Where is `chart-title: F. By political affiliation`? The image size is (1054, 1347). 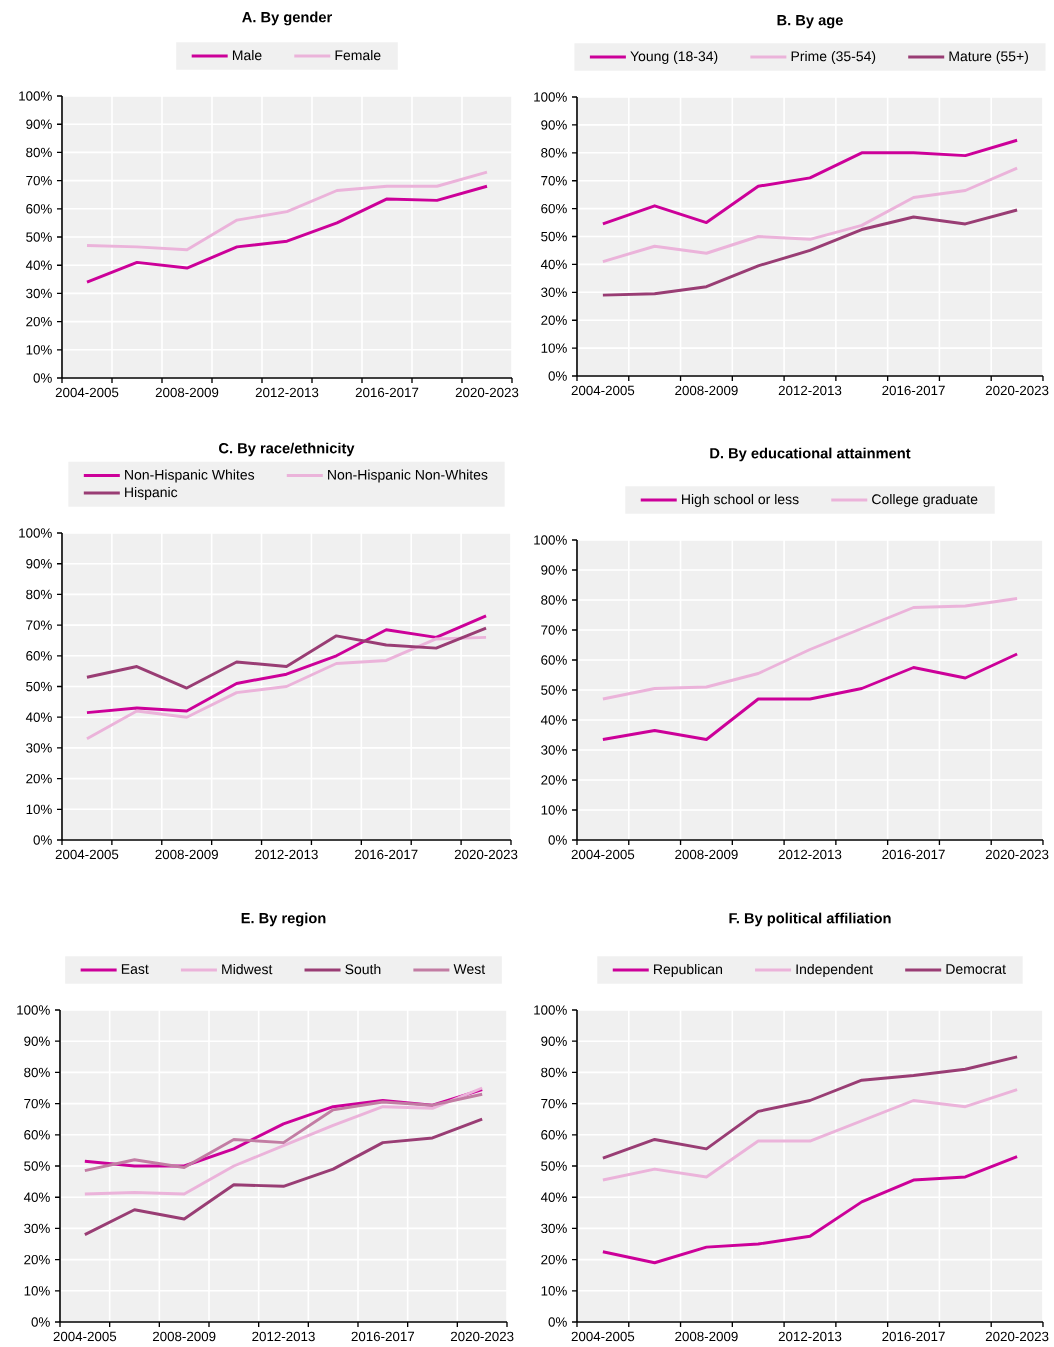
chart-title: F. By political affiliation is located at coordinates (810, 919).